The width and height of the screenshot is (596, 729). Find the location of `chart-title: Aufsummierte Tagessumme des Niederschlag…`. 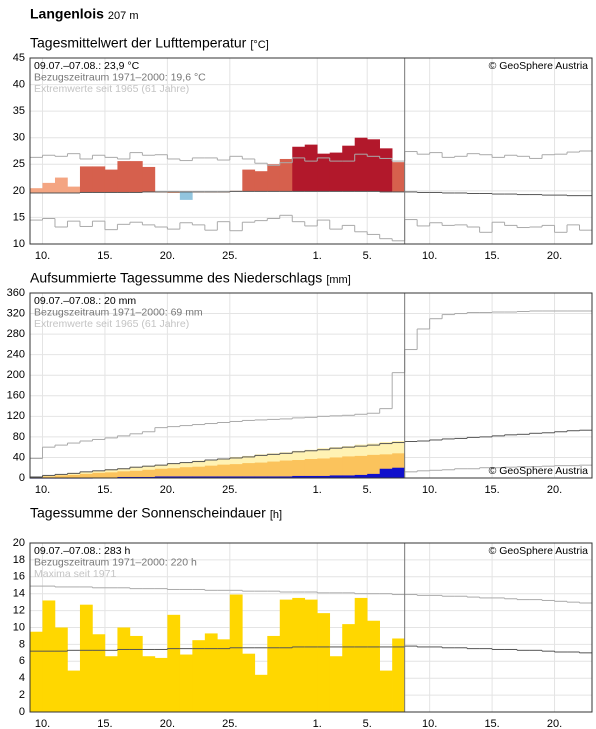

chart-title: Aufsummierte Tagessumme des Niederschlag… is located at coordinates (176, 278).